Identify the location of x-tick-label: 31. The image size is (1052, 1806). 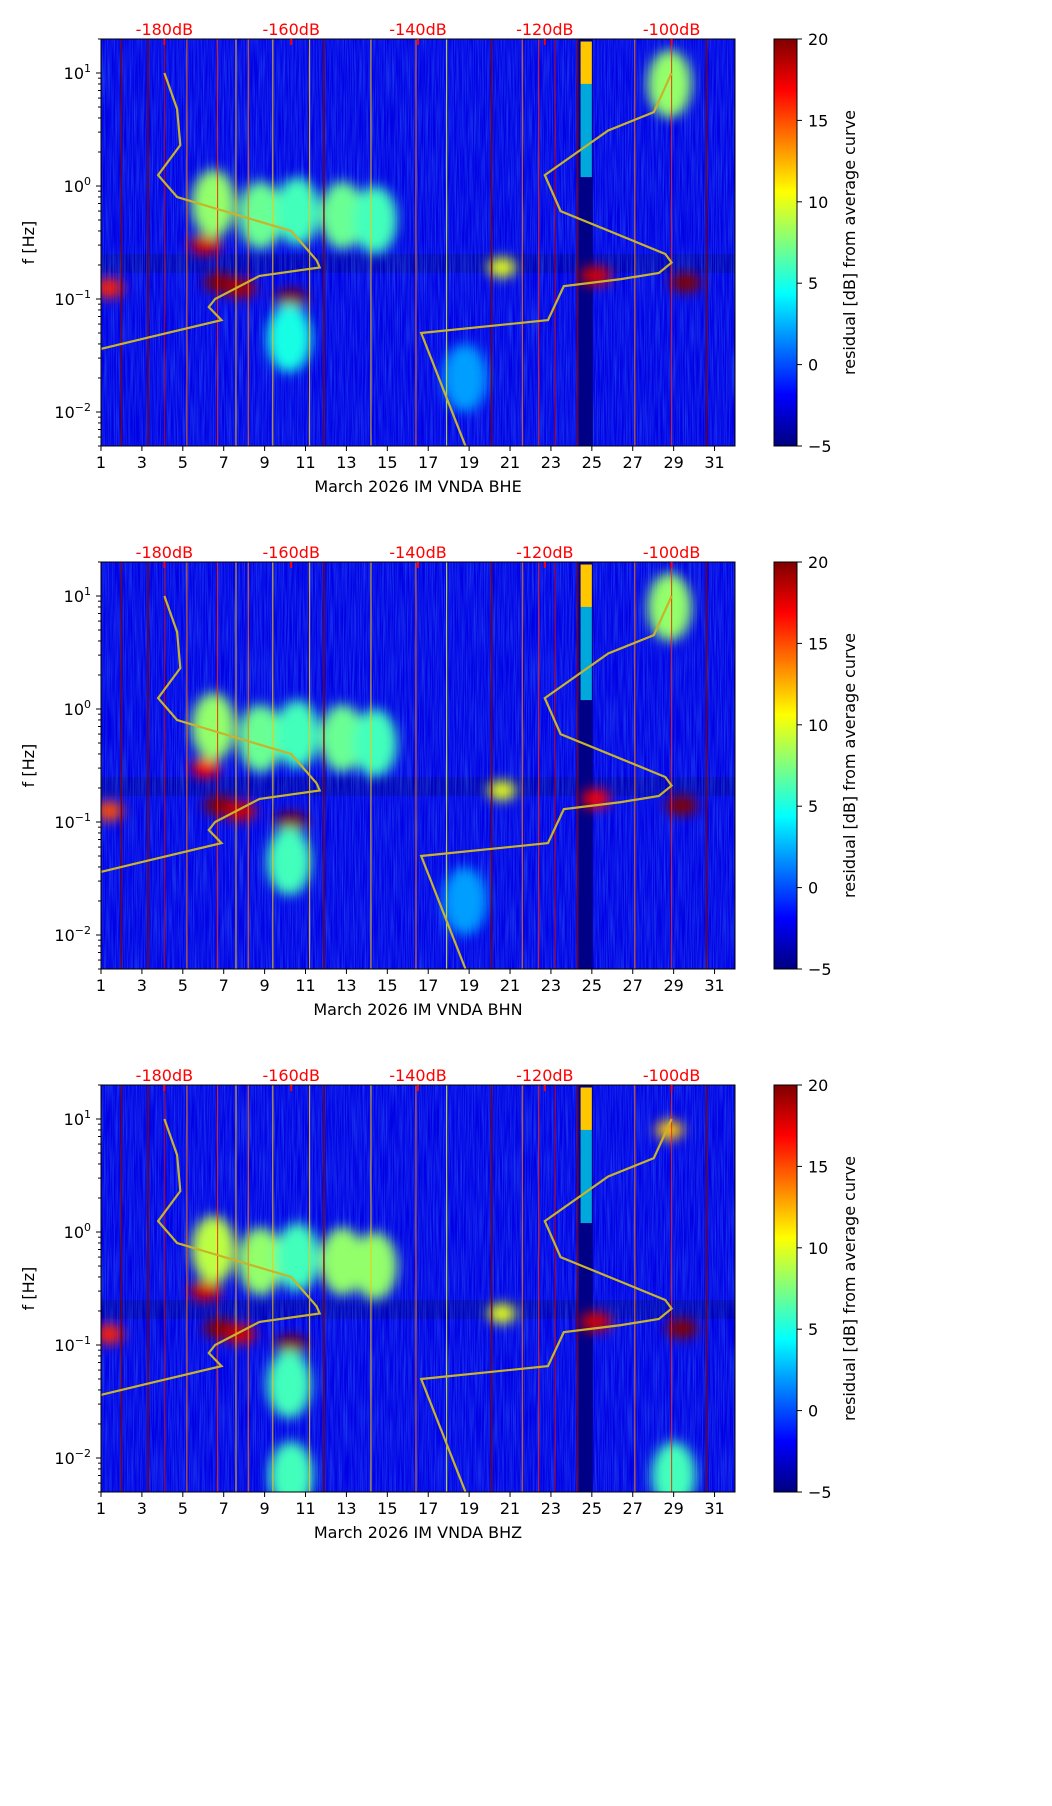
(714, 1508).